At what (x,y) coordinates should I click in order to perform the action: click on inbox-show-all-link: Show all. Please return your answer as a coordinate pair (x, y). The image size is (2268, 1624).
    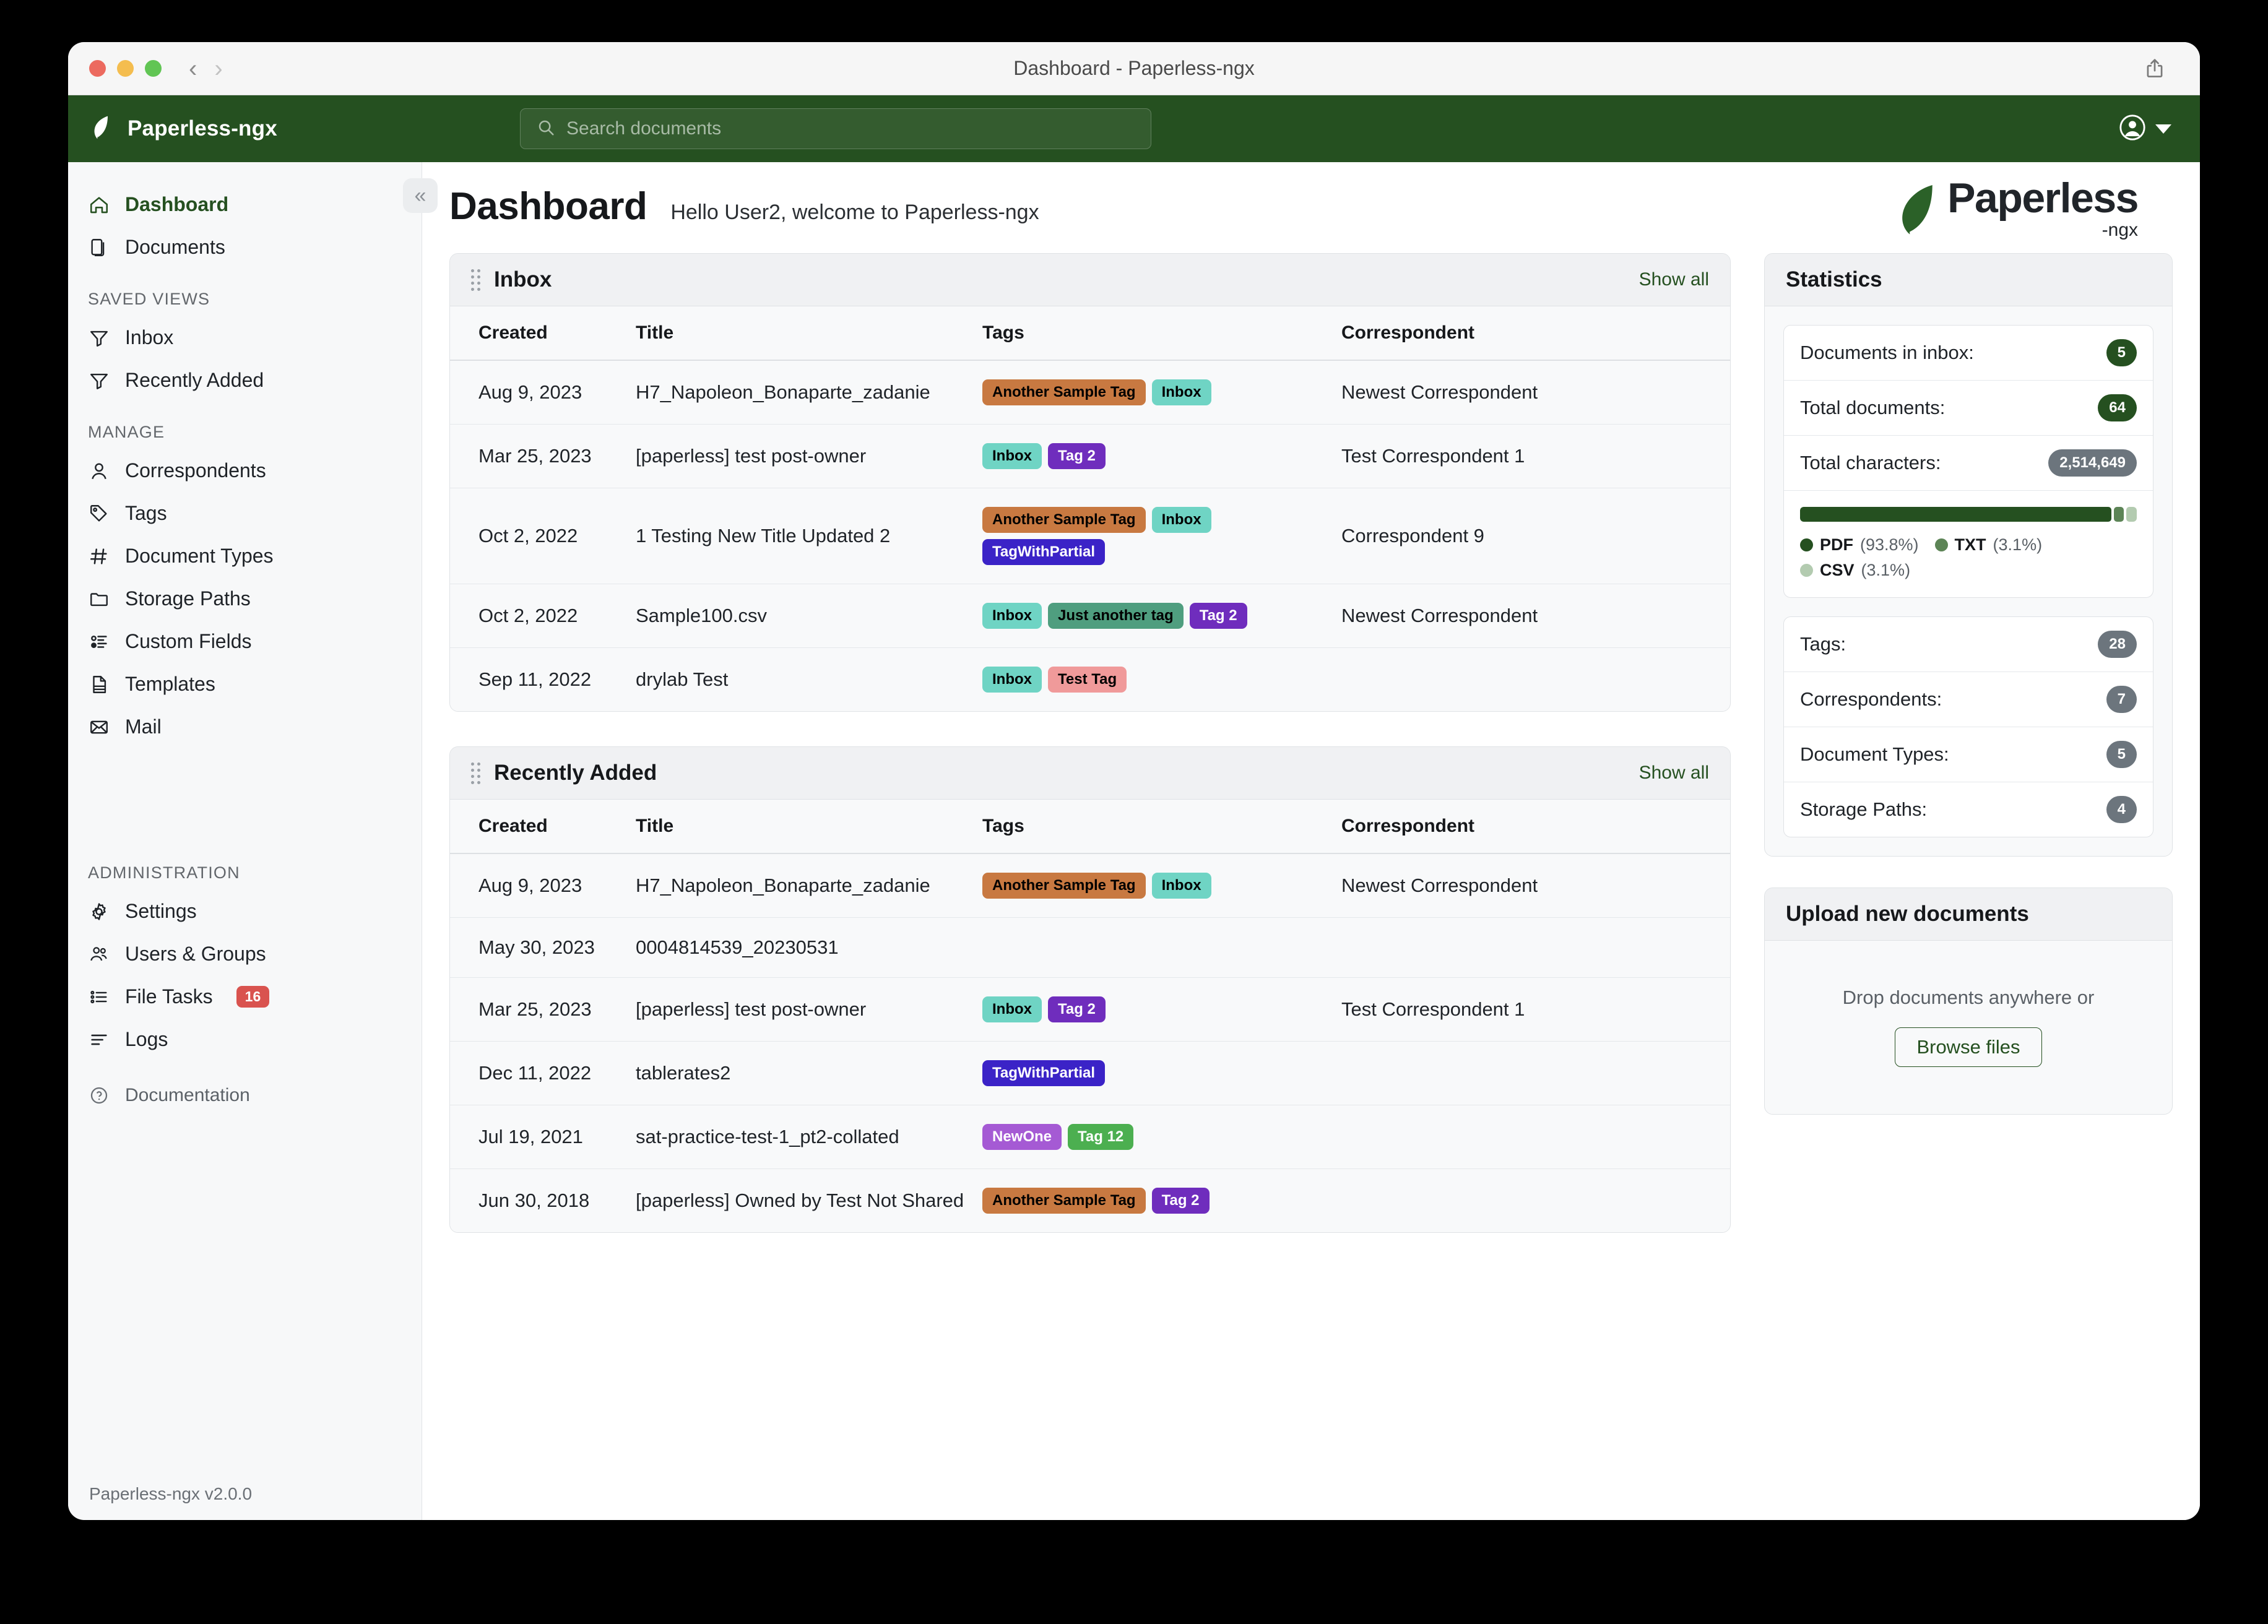
    Looking at the image, I should click on (1673, 279).